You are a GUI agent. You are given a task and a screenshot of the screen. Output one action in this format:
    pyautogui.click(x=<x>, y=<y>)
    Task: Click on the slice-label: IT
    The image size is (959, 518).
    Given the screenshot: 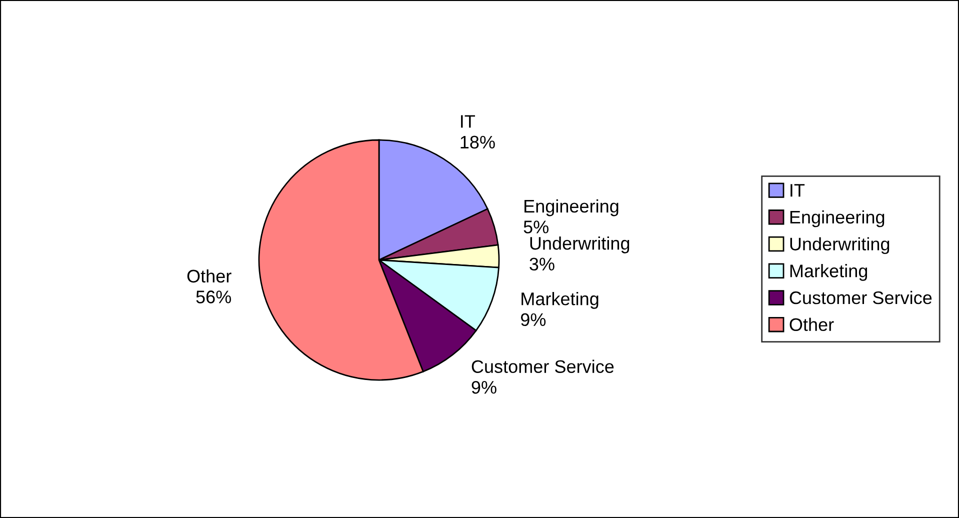 What is the action you would take?
    pyautogui.click(x=468, y=121)
    